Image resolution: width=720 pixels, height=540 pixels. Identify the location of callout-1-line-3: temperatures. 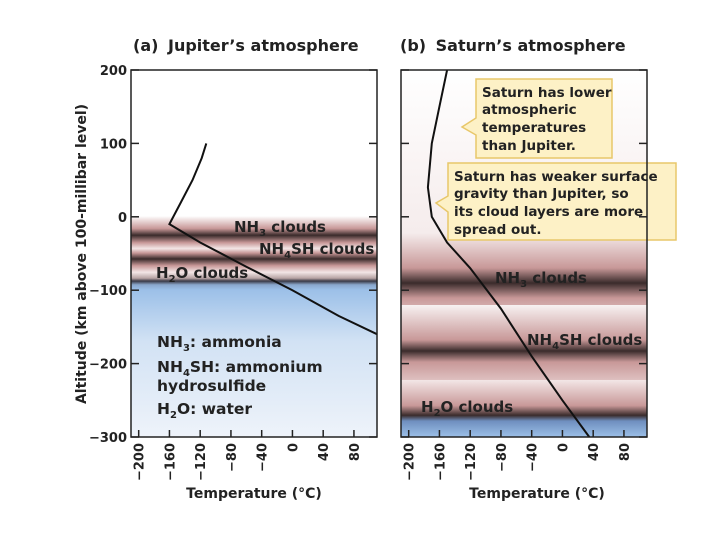
(534, 128).